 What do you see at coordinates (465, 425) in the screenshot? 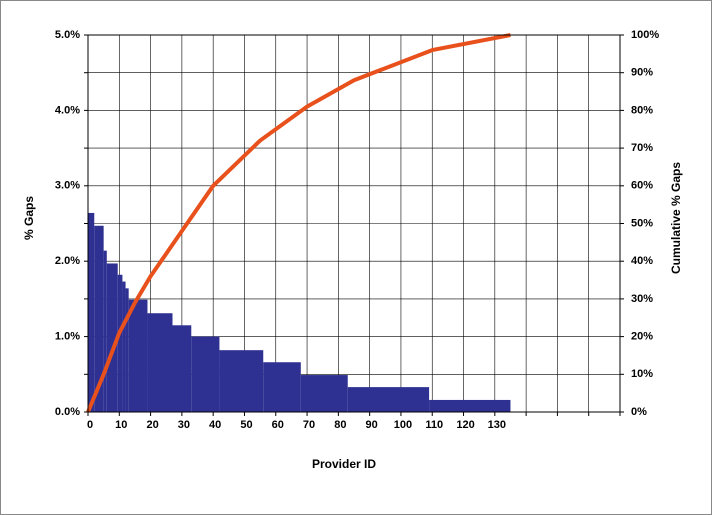
I see `x-tick-label: 120` at bounding box center [465, 425].